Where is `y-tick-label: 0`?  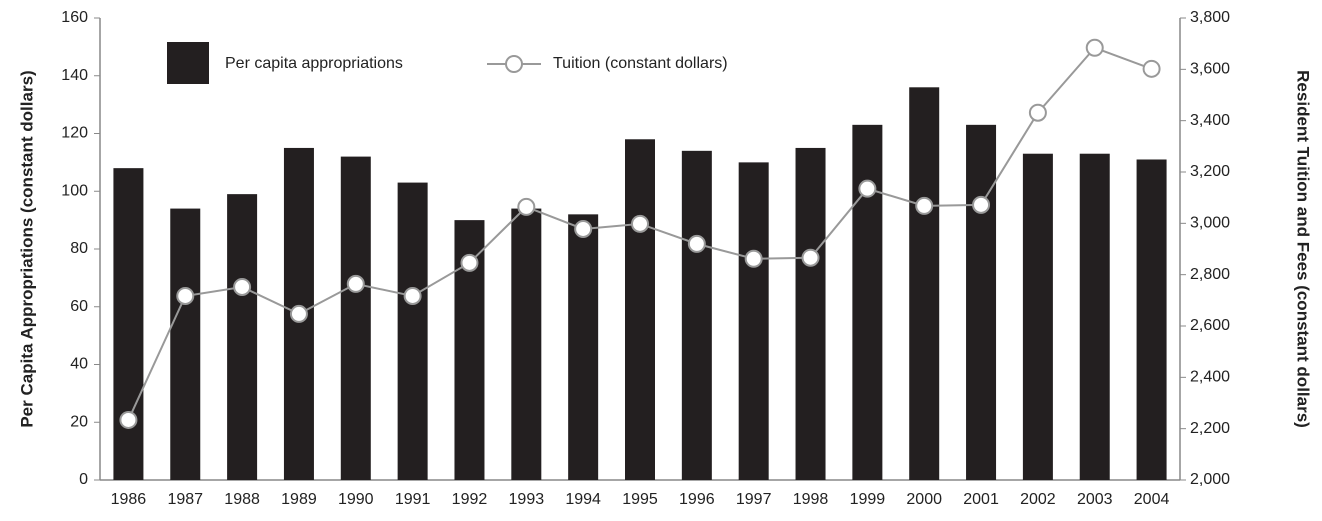
y-tick-label: 0 is located at coordinates (83, 479).